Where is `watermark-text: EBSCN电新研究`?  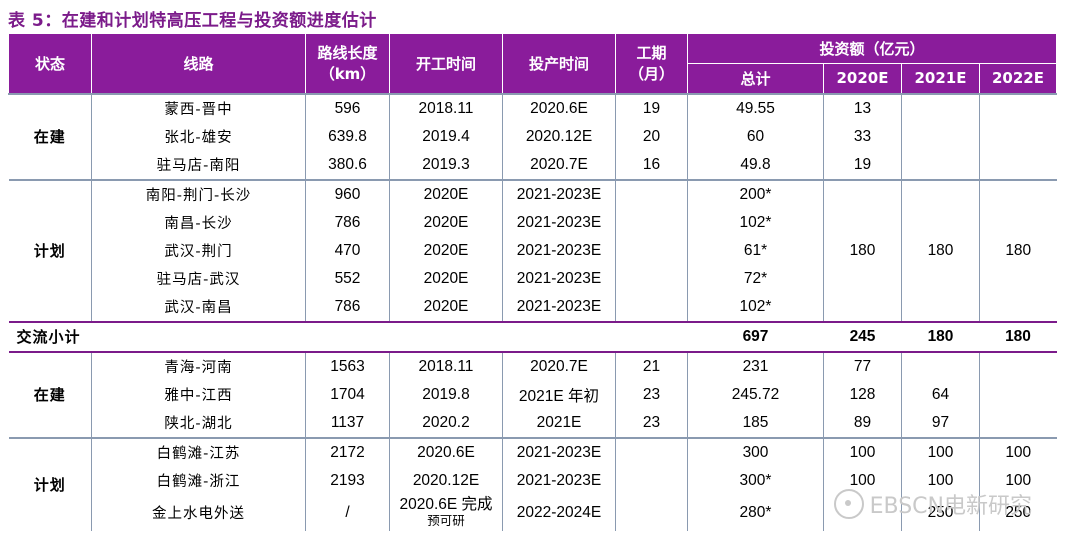
watermark-text: EBSCN电新研究 is located at coordinates (950, 506).